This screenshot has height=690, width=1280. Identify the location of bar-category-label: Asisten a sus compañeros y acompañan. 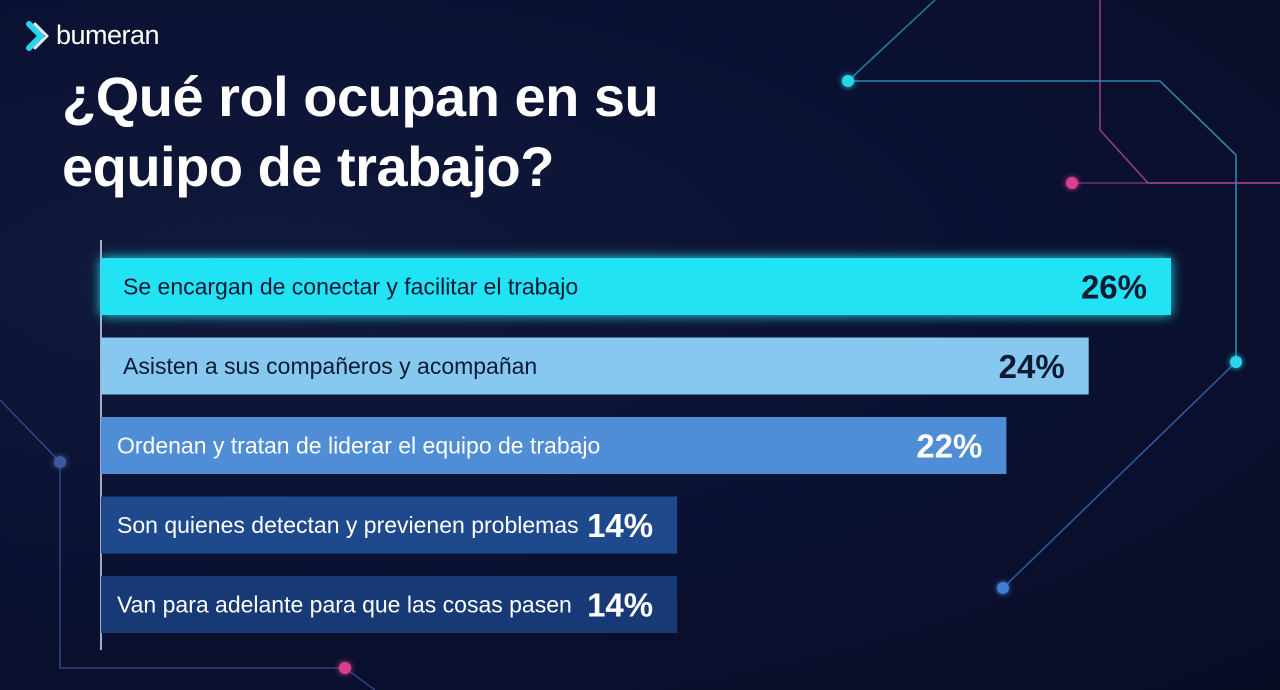
(330, 366).